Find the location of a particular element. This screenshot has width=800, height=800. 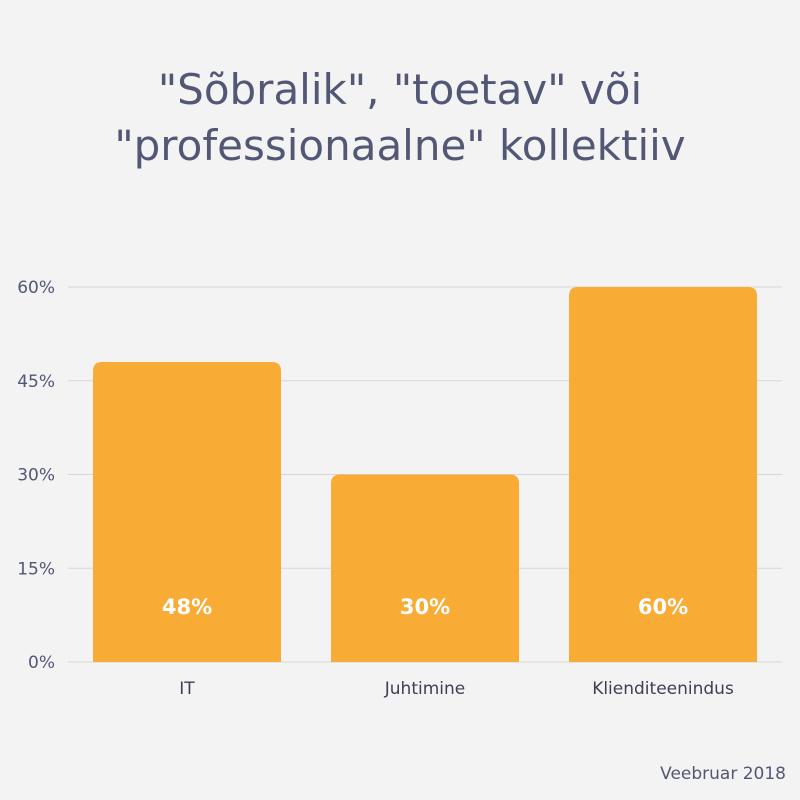

x-axis-categories: IT Juhtimine Klienditeenindus is located at coordinates (456, 689).